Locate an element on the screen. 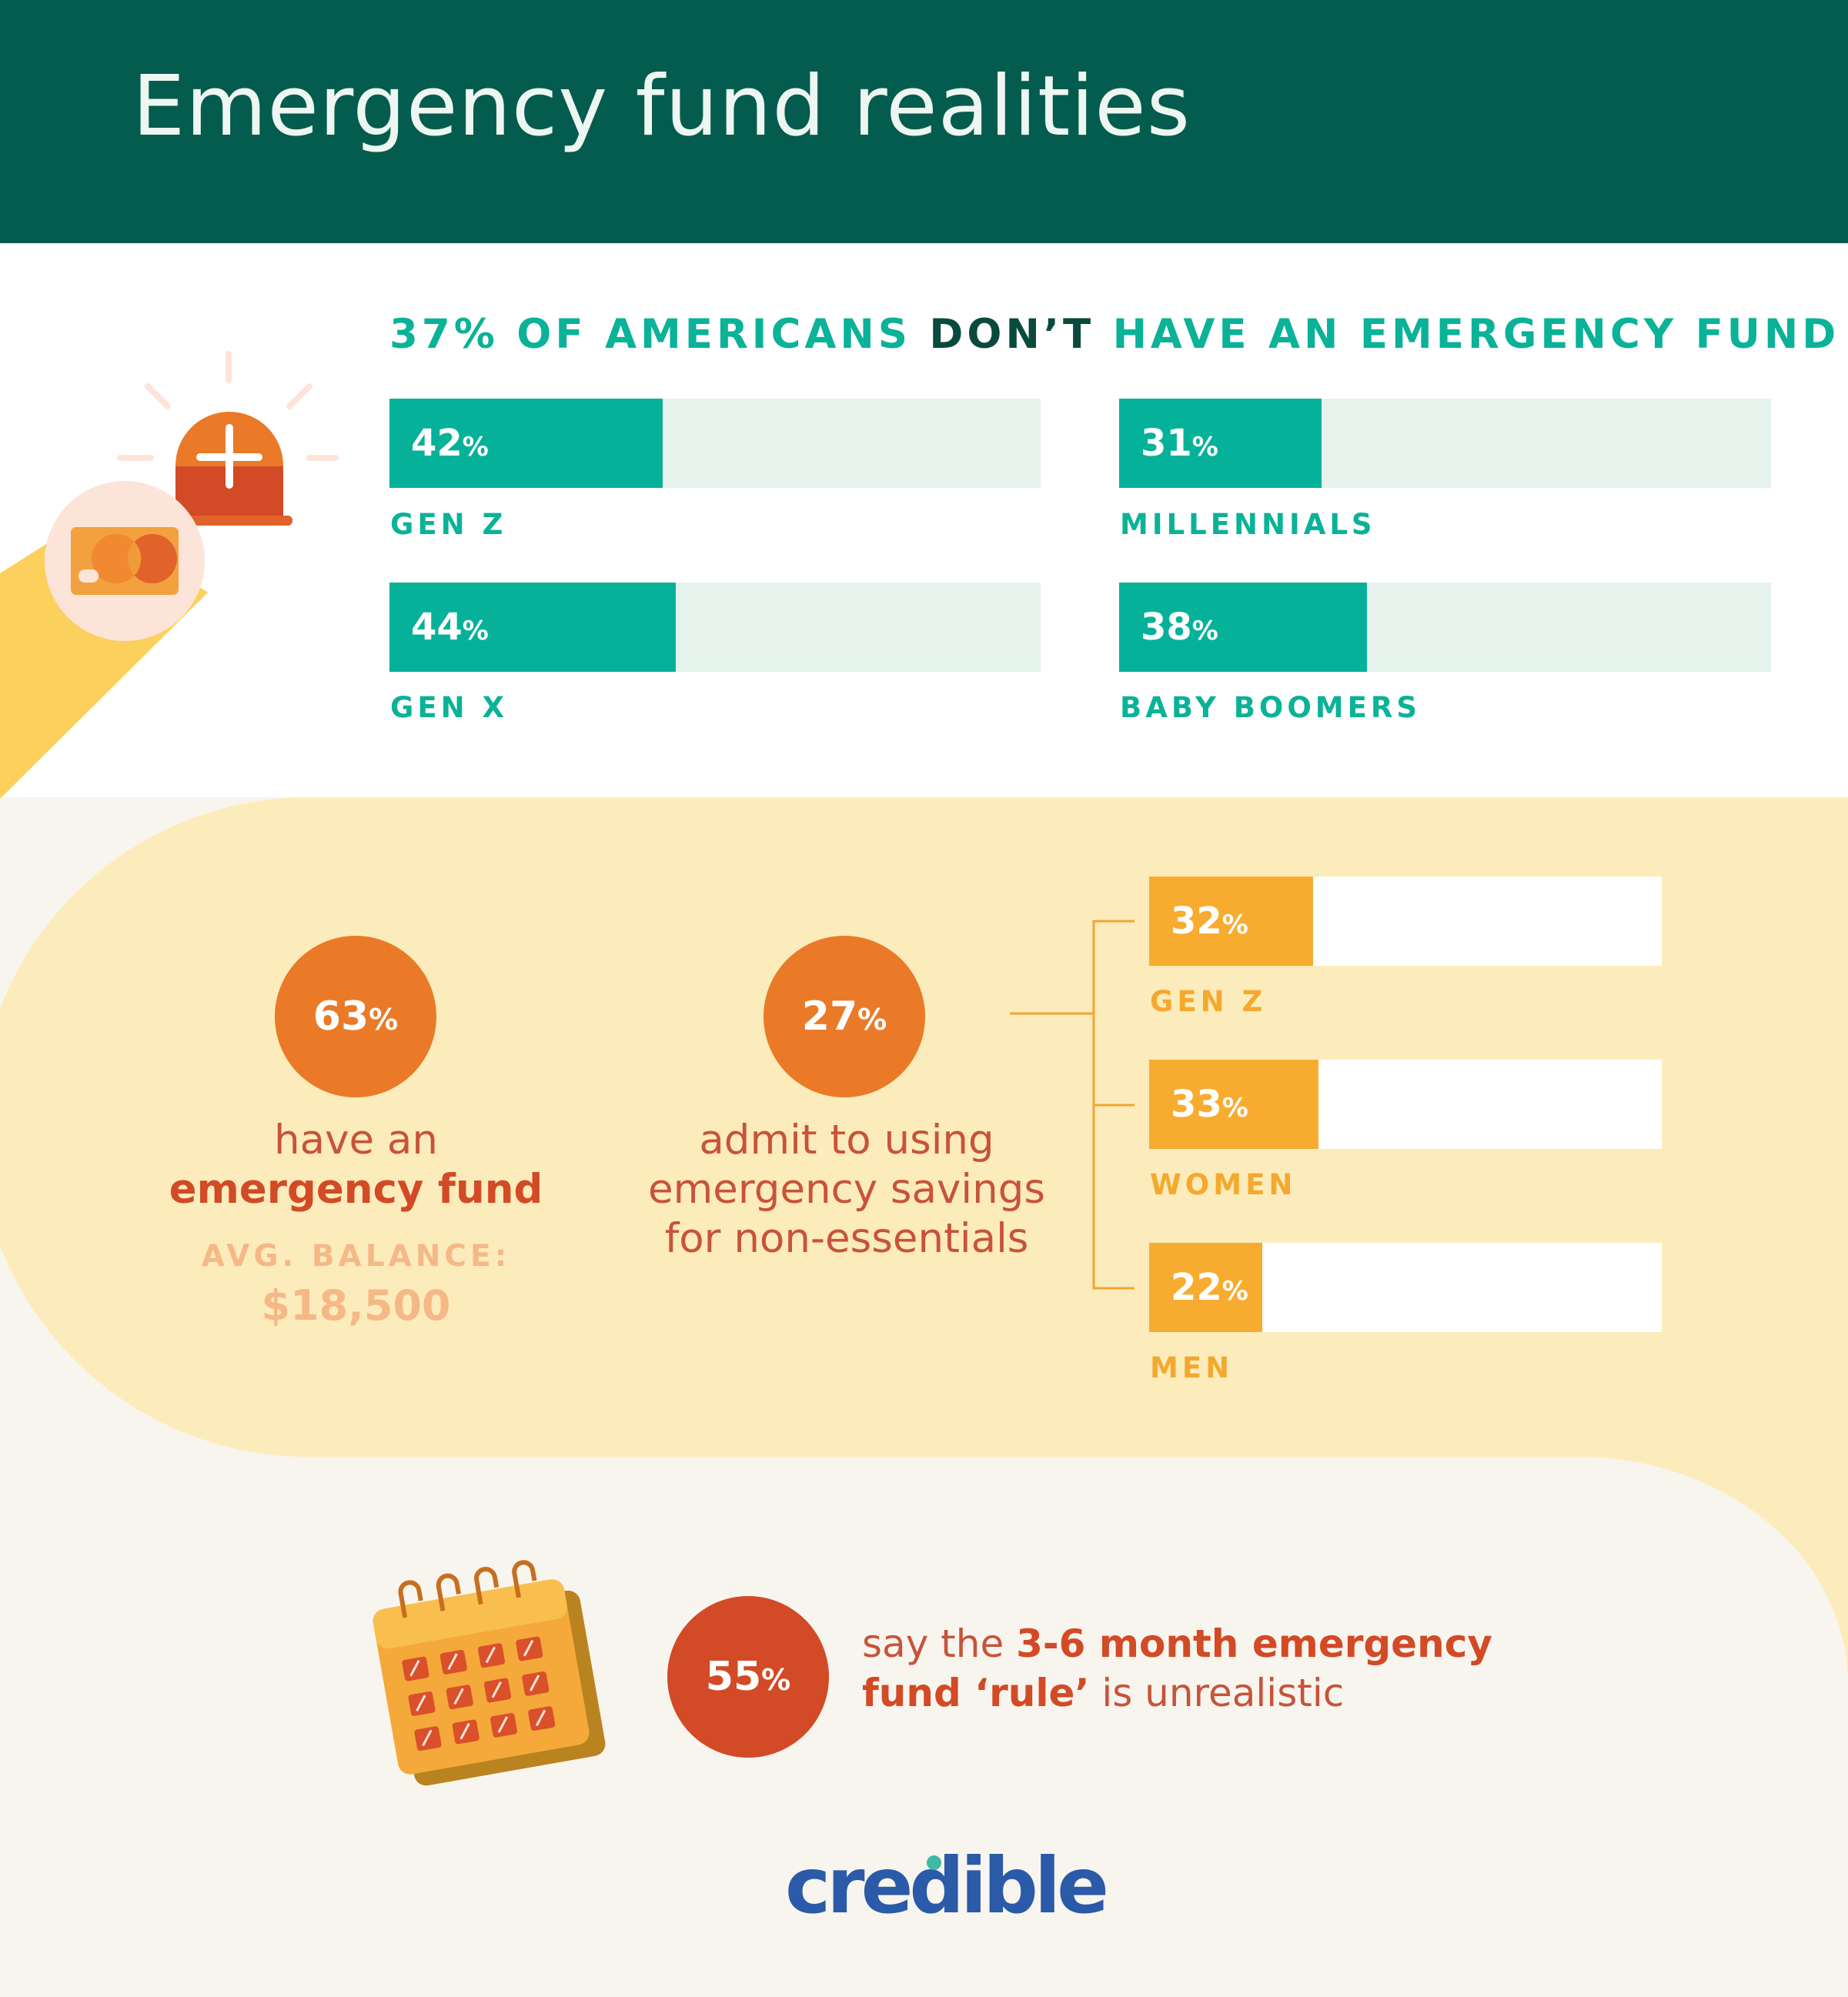 Image resolution: width=1848 pixels, height=1997 pixels. bar-baby-boomers is located at coordinates (1243, 627).